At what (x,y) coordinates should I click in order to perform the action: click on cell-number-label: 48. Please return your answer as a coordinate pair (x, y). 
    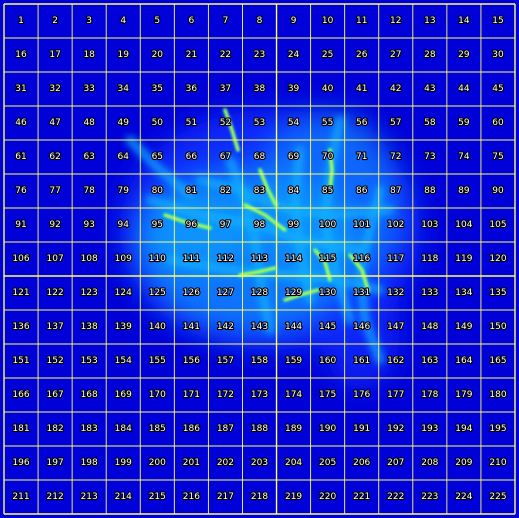
    Looking at the image, I should click on (89, 123).